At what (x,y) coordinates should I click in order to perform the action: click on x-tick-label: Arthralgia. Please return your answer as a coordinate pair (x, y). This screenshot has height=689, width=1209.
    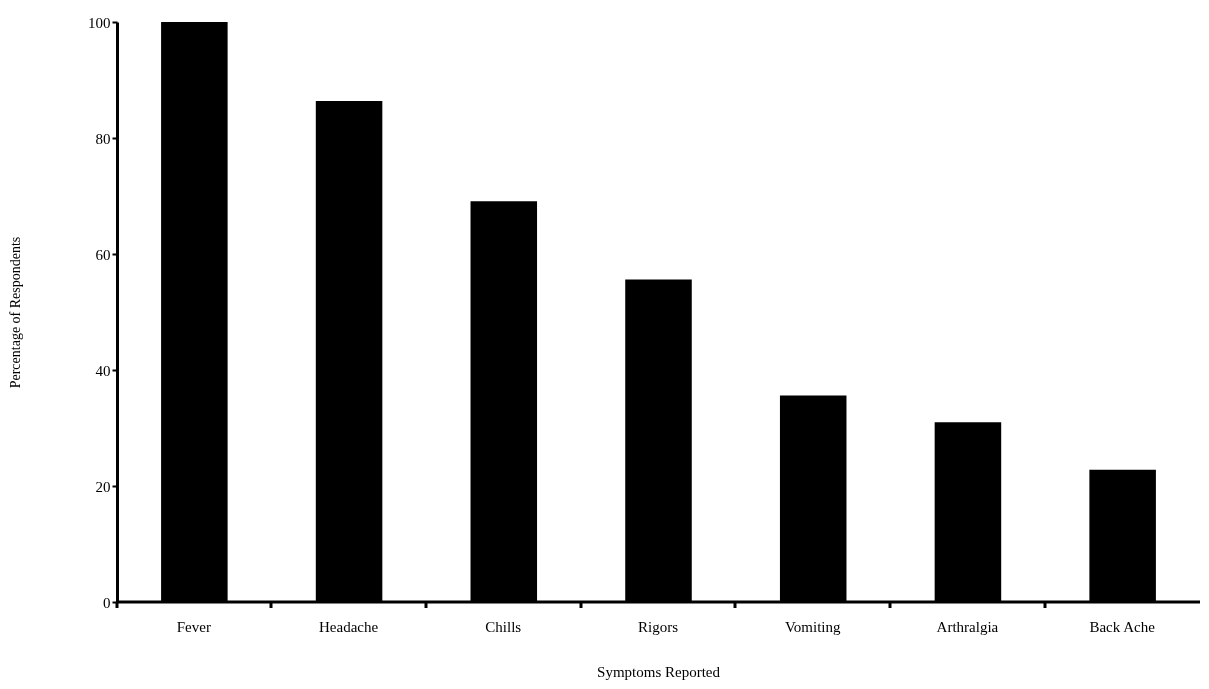
    Looking at the image, I should click on (967, 627).